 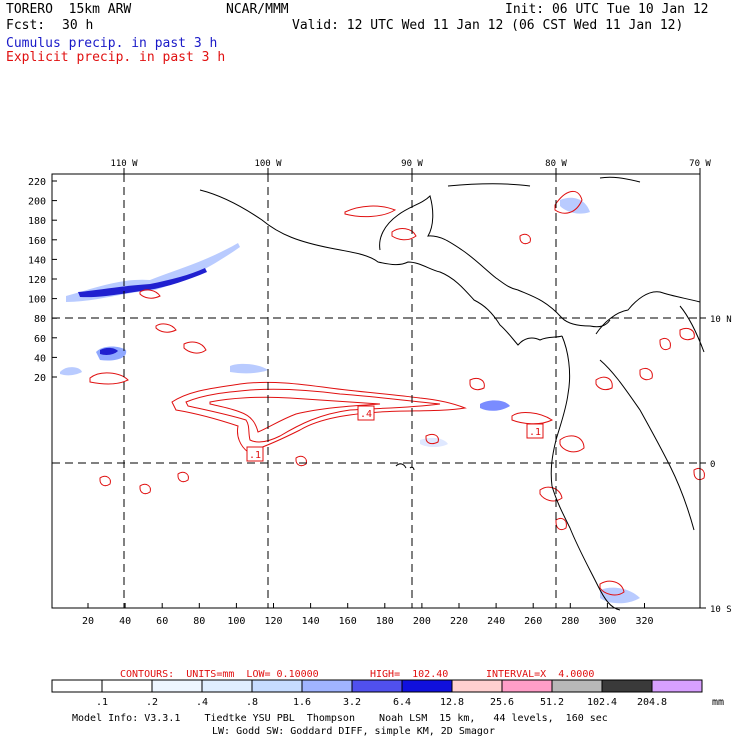 I want to click on cumulus-band-dark, so click(x=142, y=283).